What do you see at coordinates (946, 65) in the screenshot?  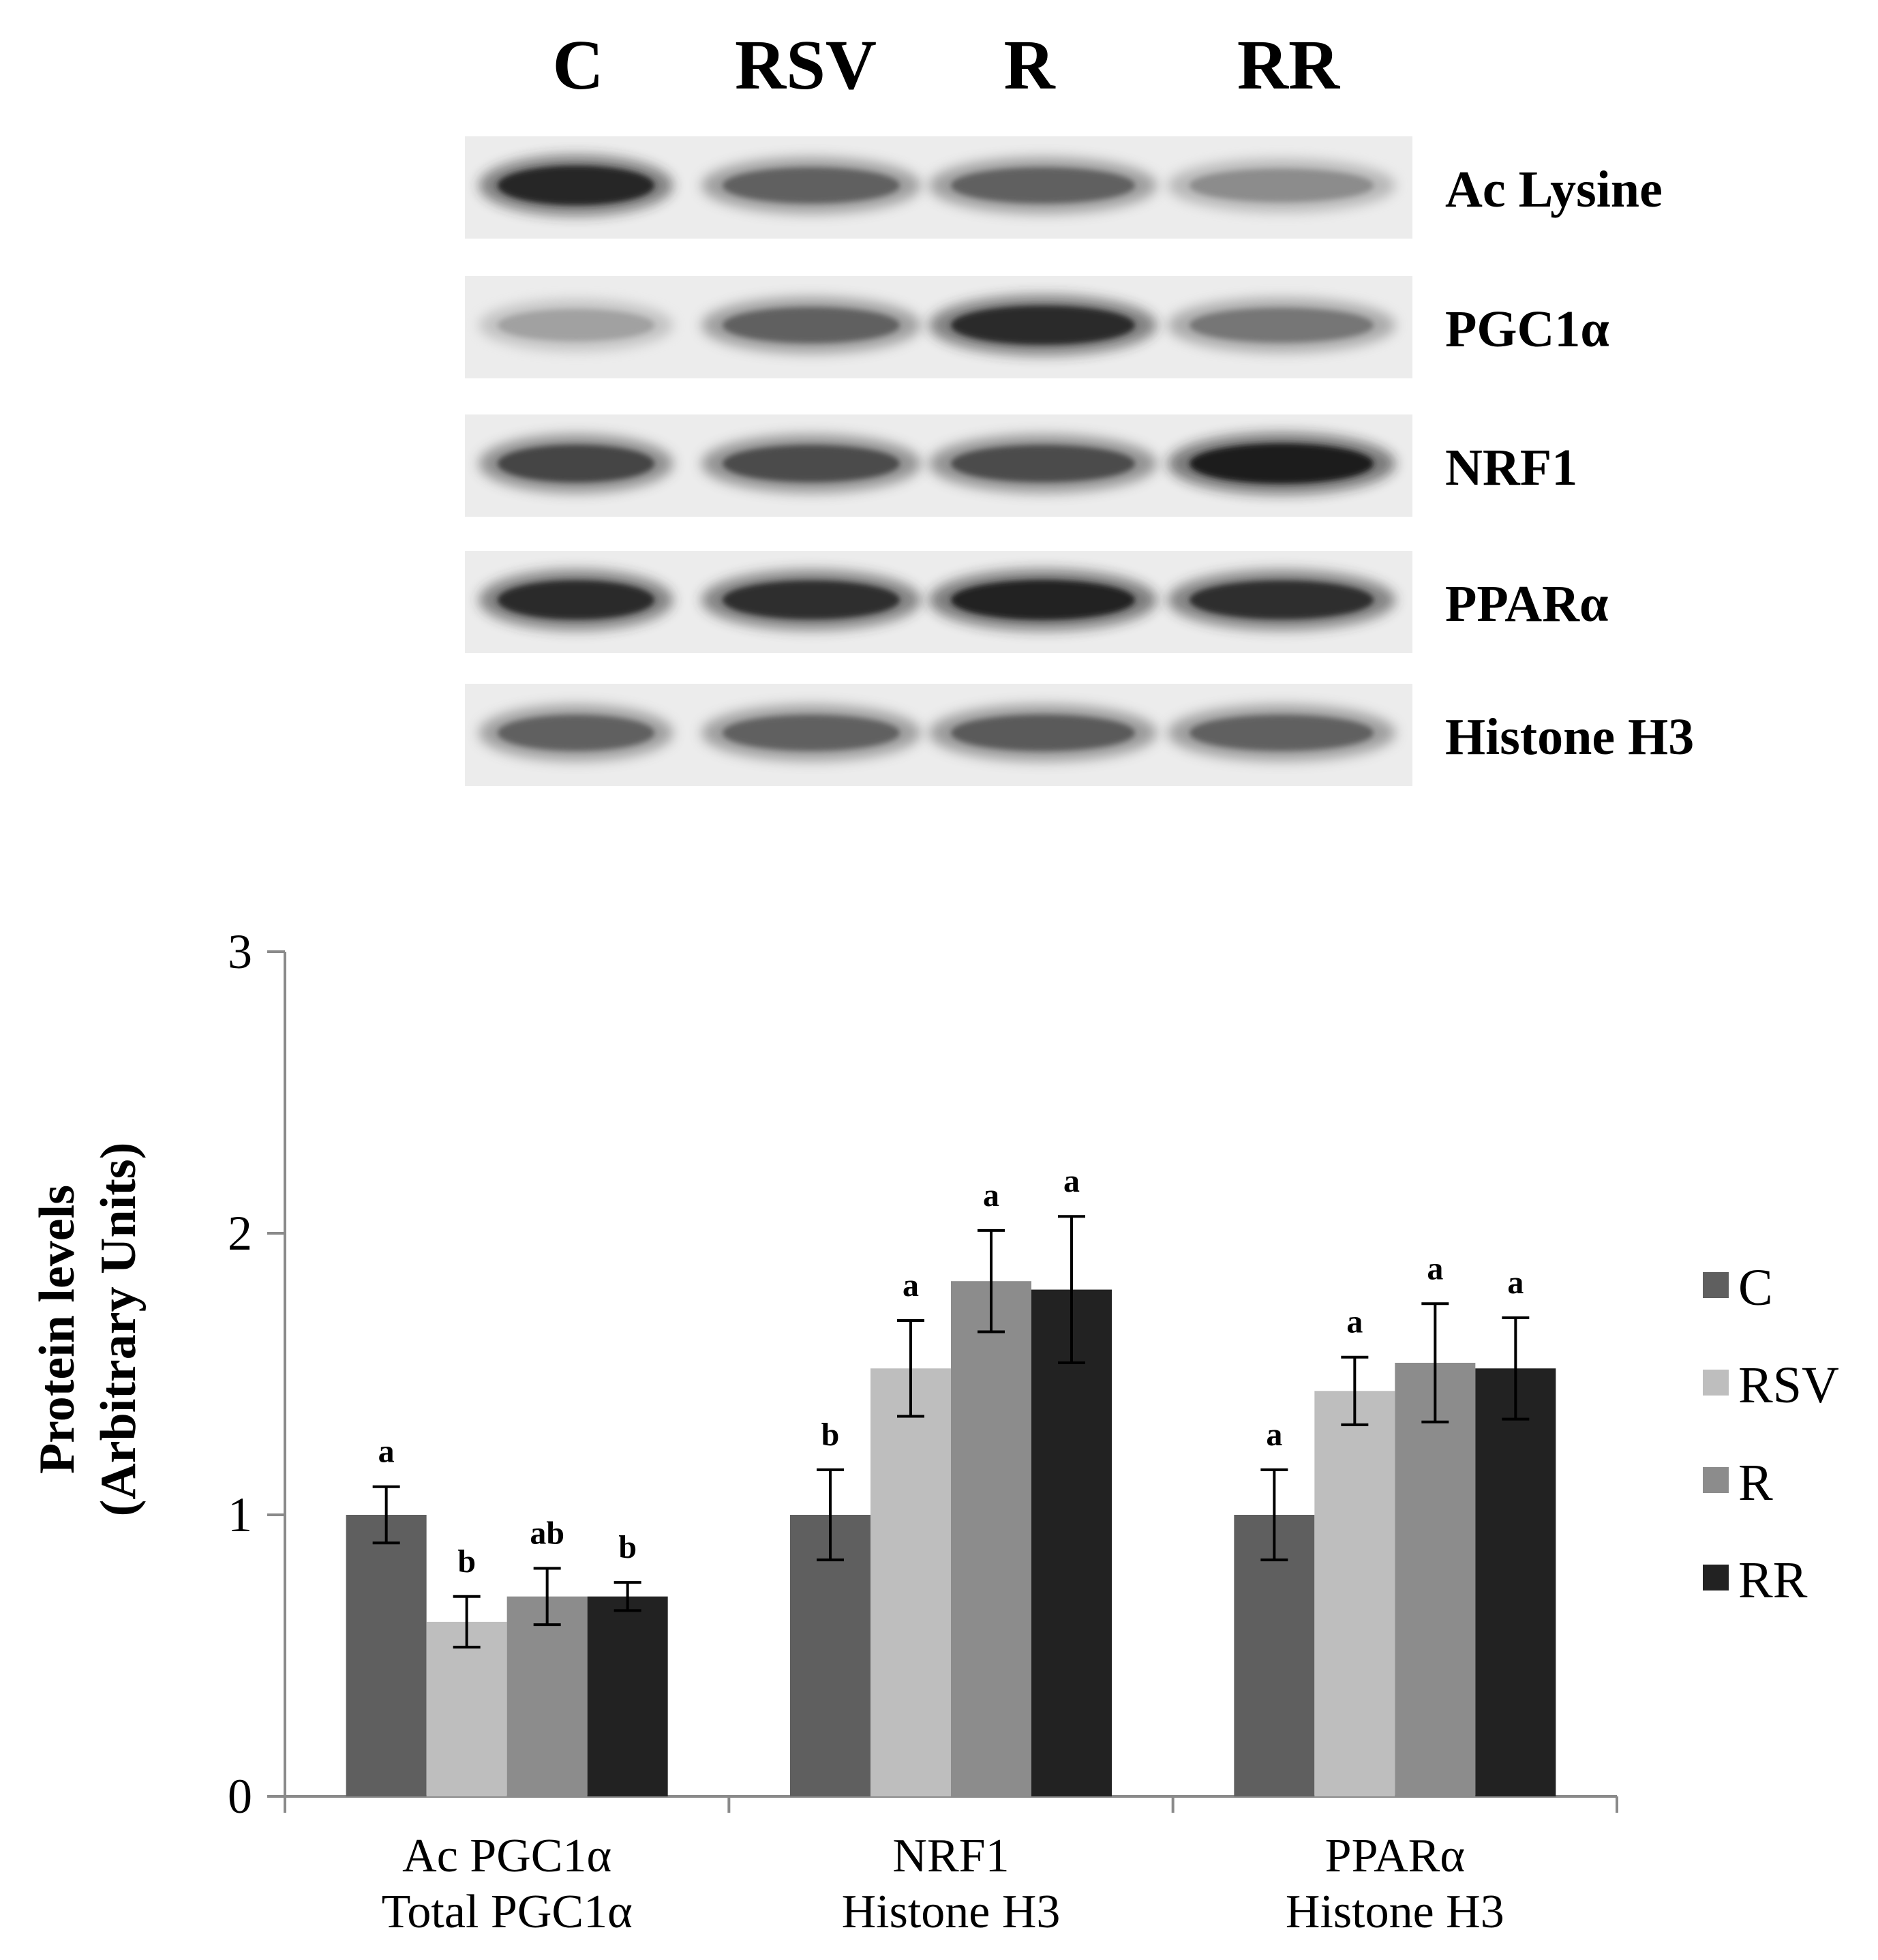 I see `lane-labels: C RSV R RR` at bounding box center [946, 65].